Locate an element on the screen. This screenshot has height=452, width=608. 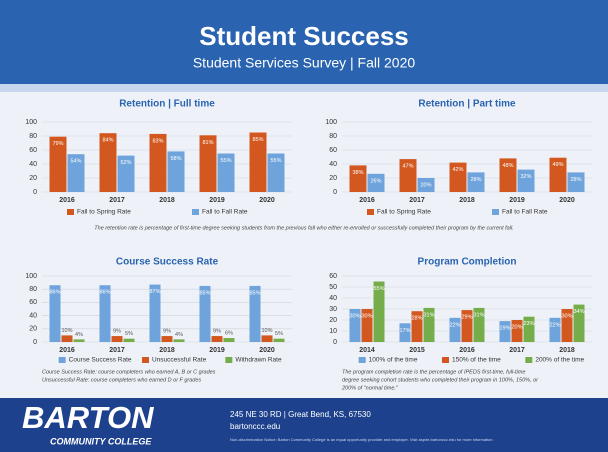
legend-label: 200% of the time is located at coordinates (559, 360).